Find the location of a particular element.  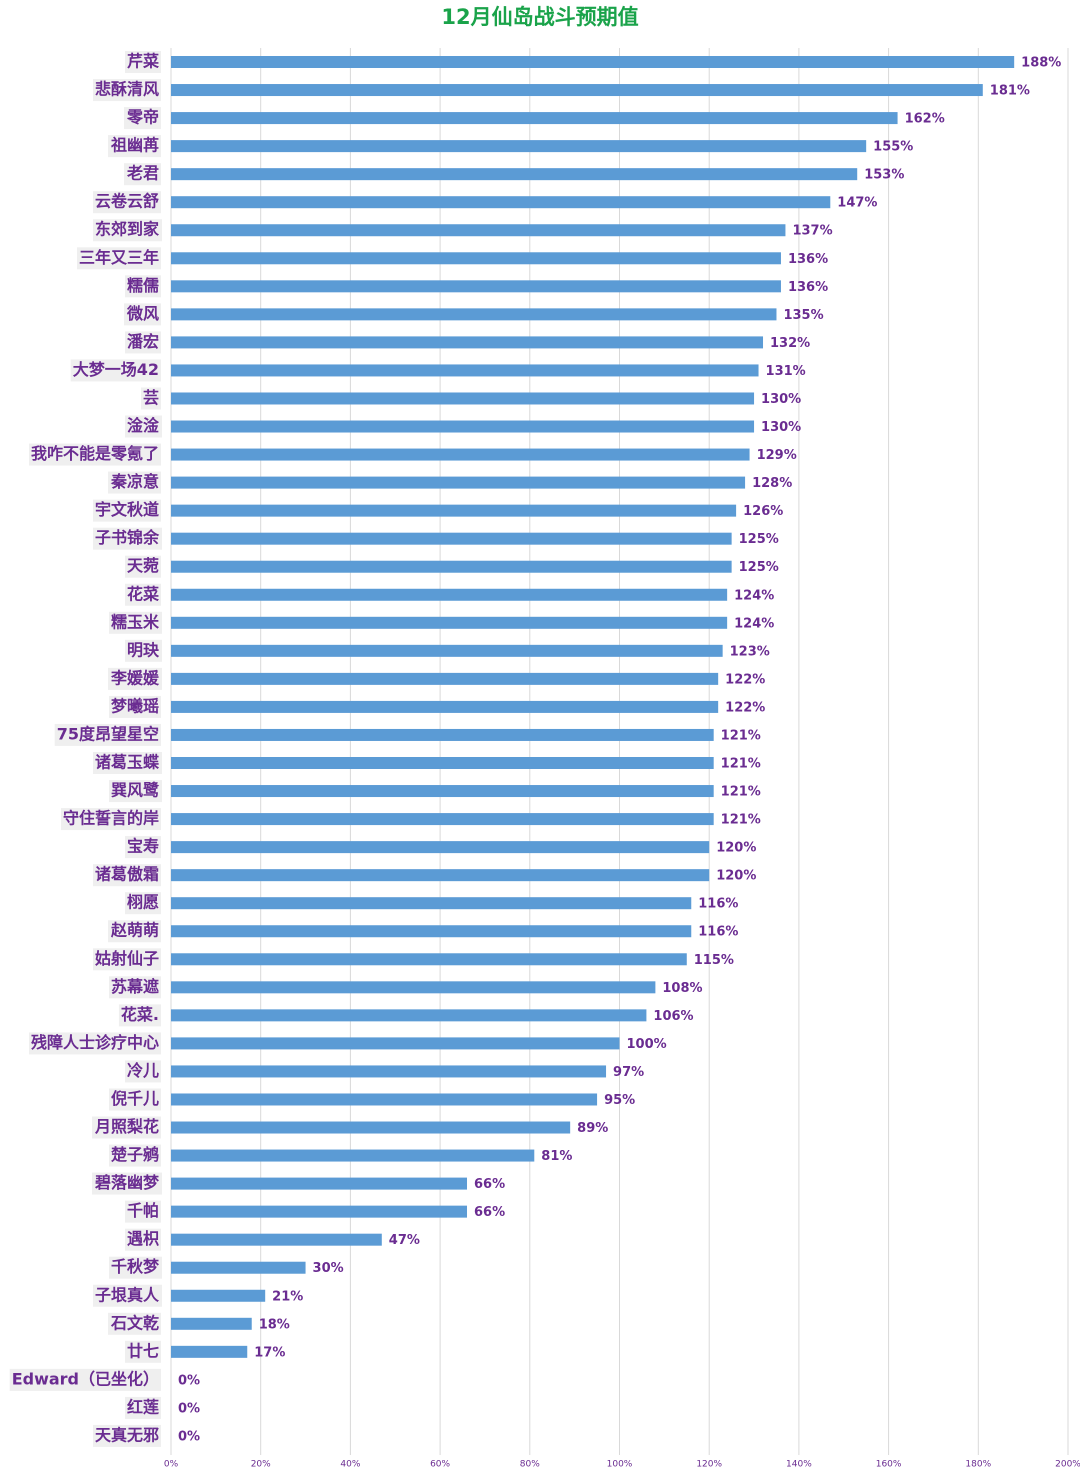

x-tick-label: 20% is located at coordinates (261, 1465).